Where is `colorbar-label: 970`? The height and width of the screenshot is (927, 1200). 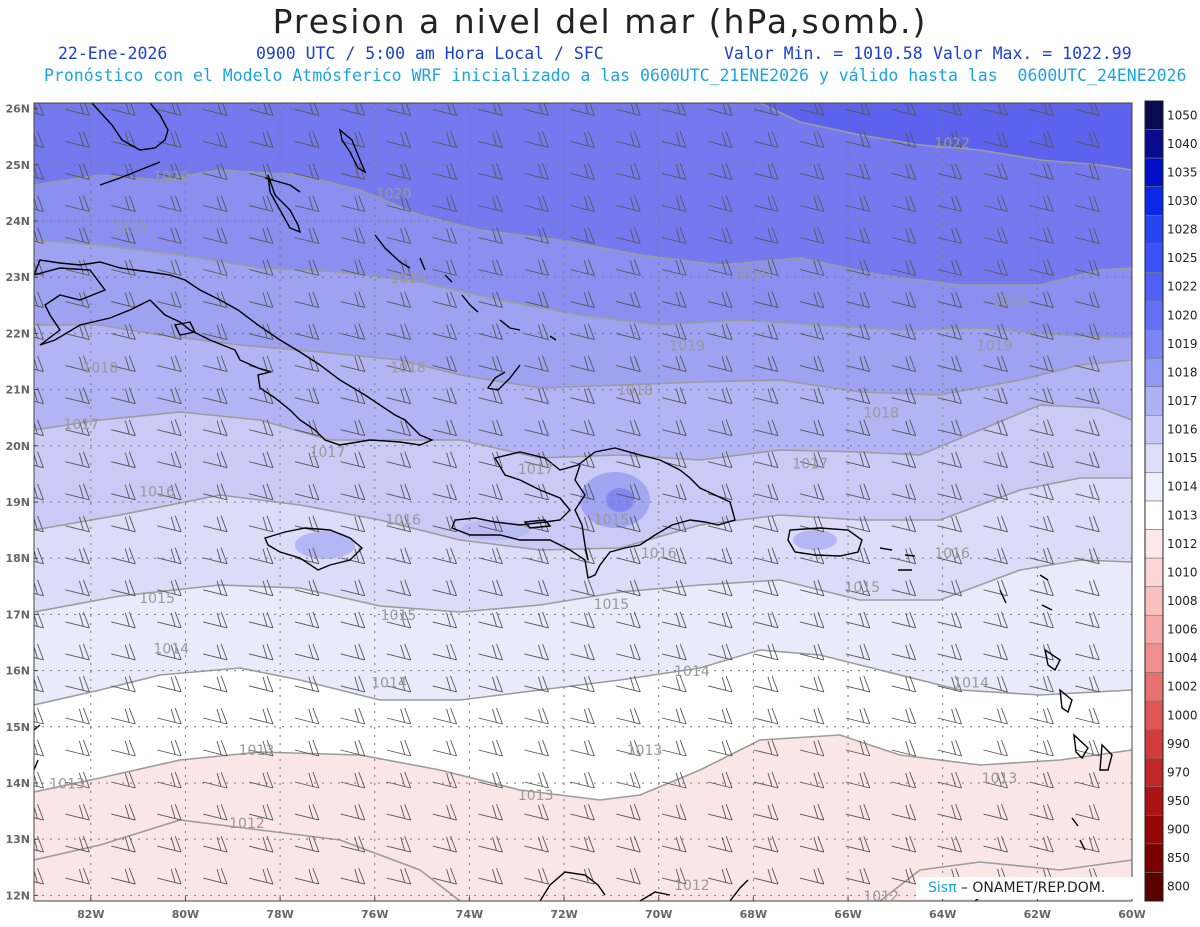 colorbar-label: 970 is located at coordinates (1178, 772).